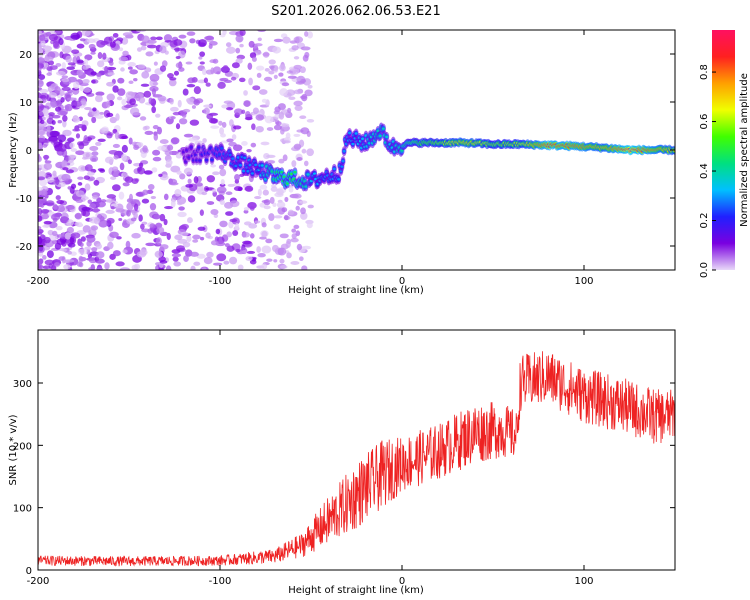 Image resolution: width=750 pixels, height=600 pixels. What do you see at coordinates (13, 449) in the screenshot?
I see `snr-ylabel: SNR (10 * v/v)` at bounding box center [13, 449].